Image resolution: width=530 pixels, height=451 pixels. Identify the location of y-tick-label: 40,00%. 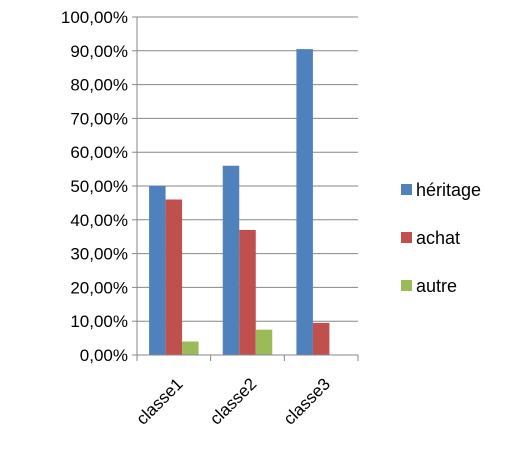
(99, 220).